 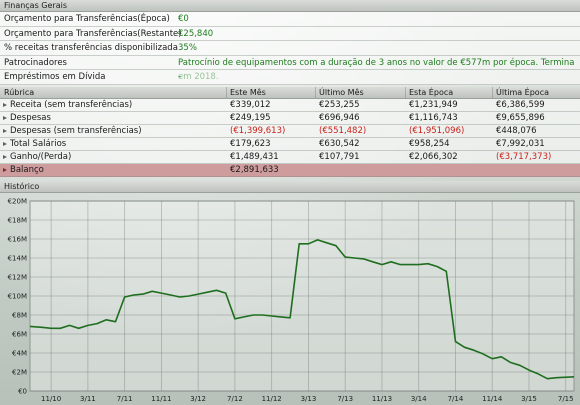 What do you see at coordinates (524, 157) in the screenshot?
I see `cell-last-season: (€3,717,373)` at bounding box center [524, 157].